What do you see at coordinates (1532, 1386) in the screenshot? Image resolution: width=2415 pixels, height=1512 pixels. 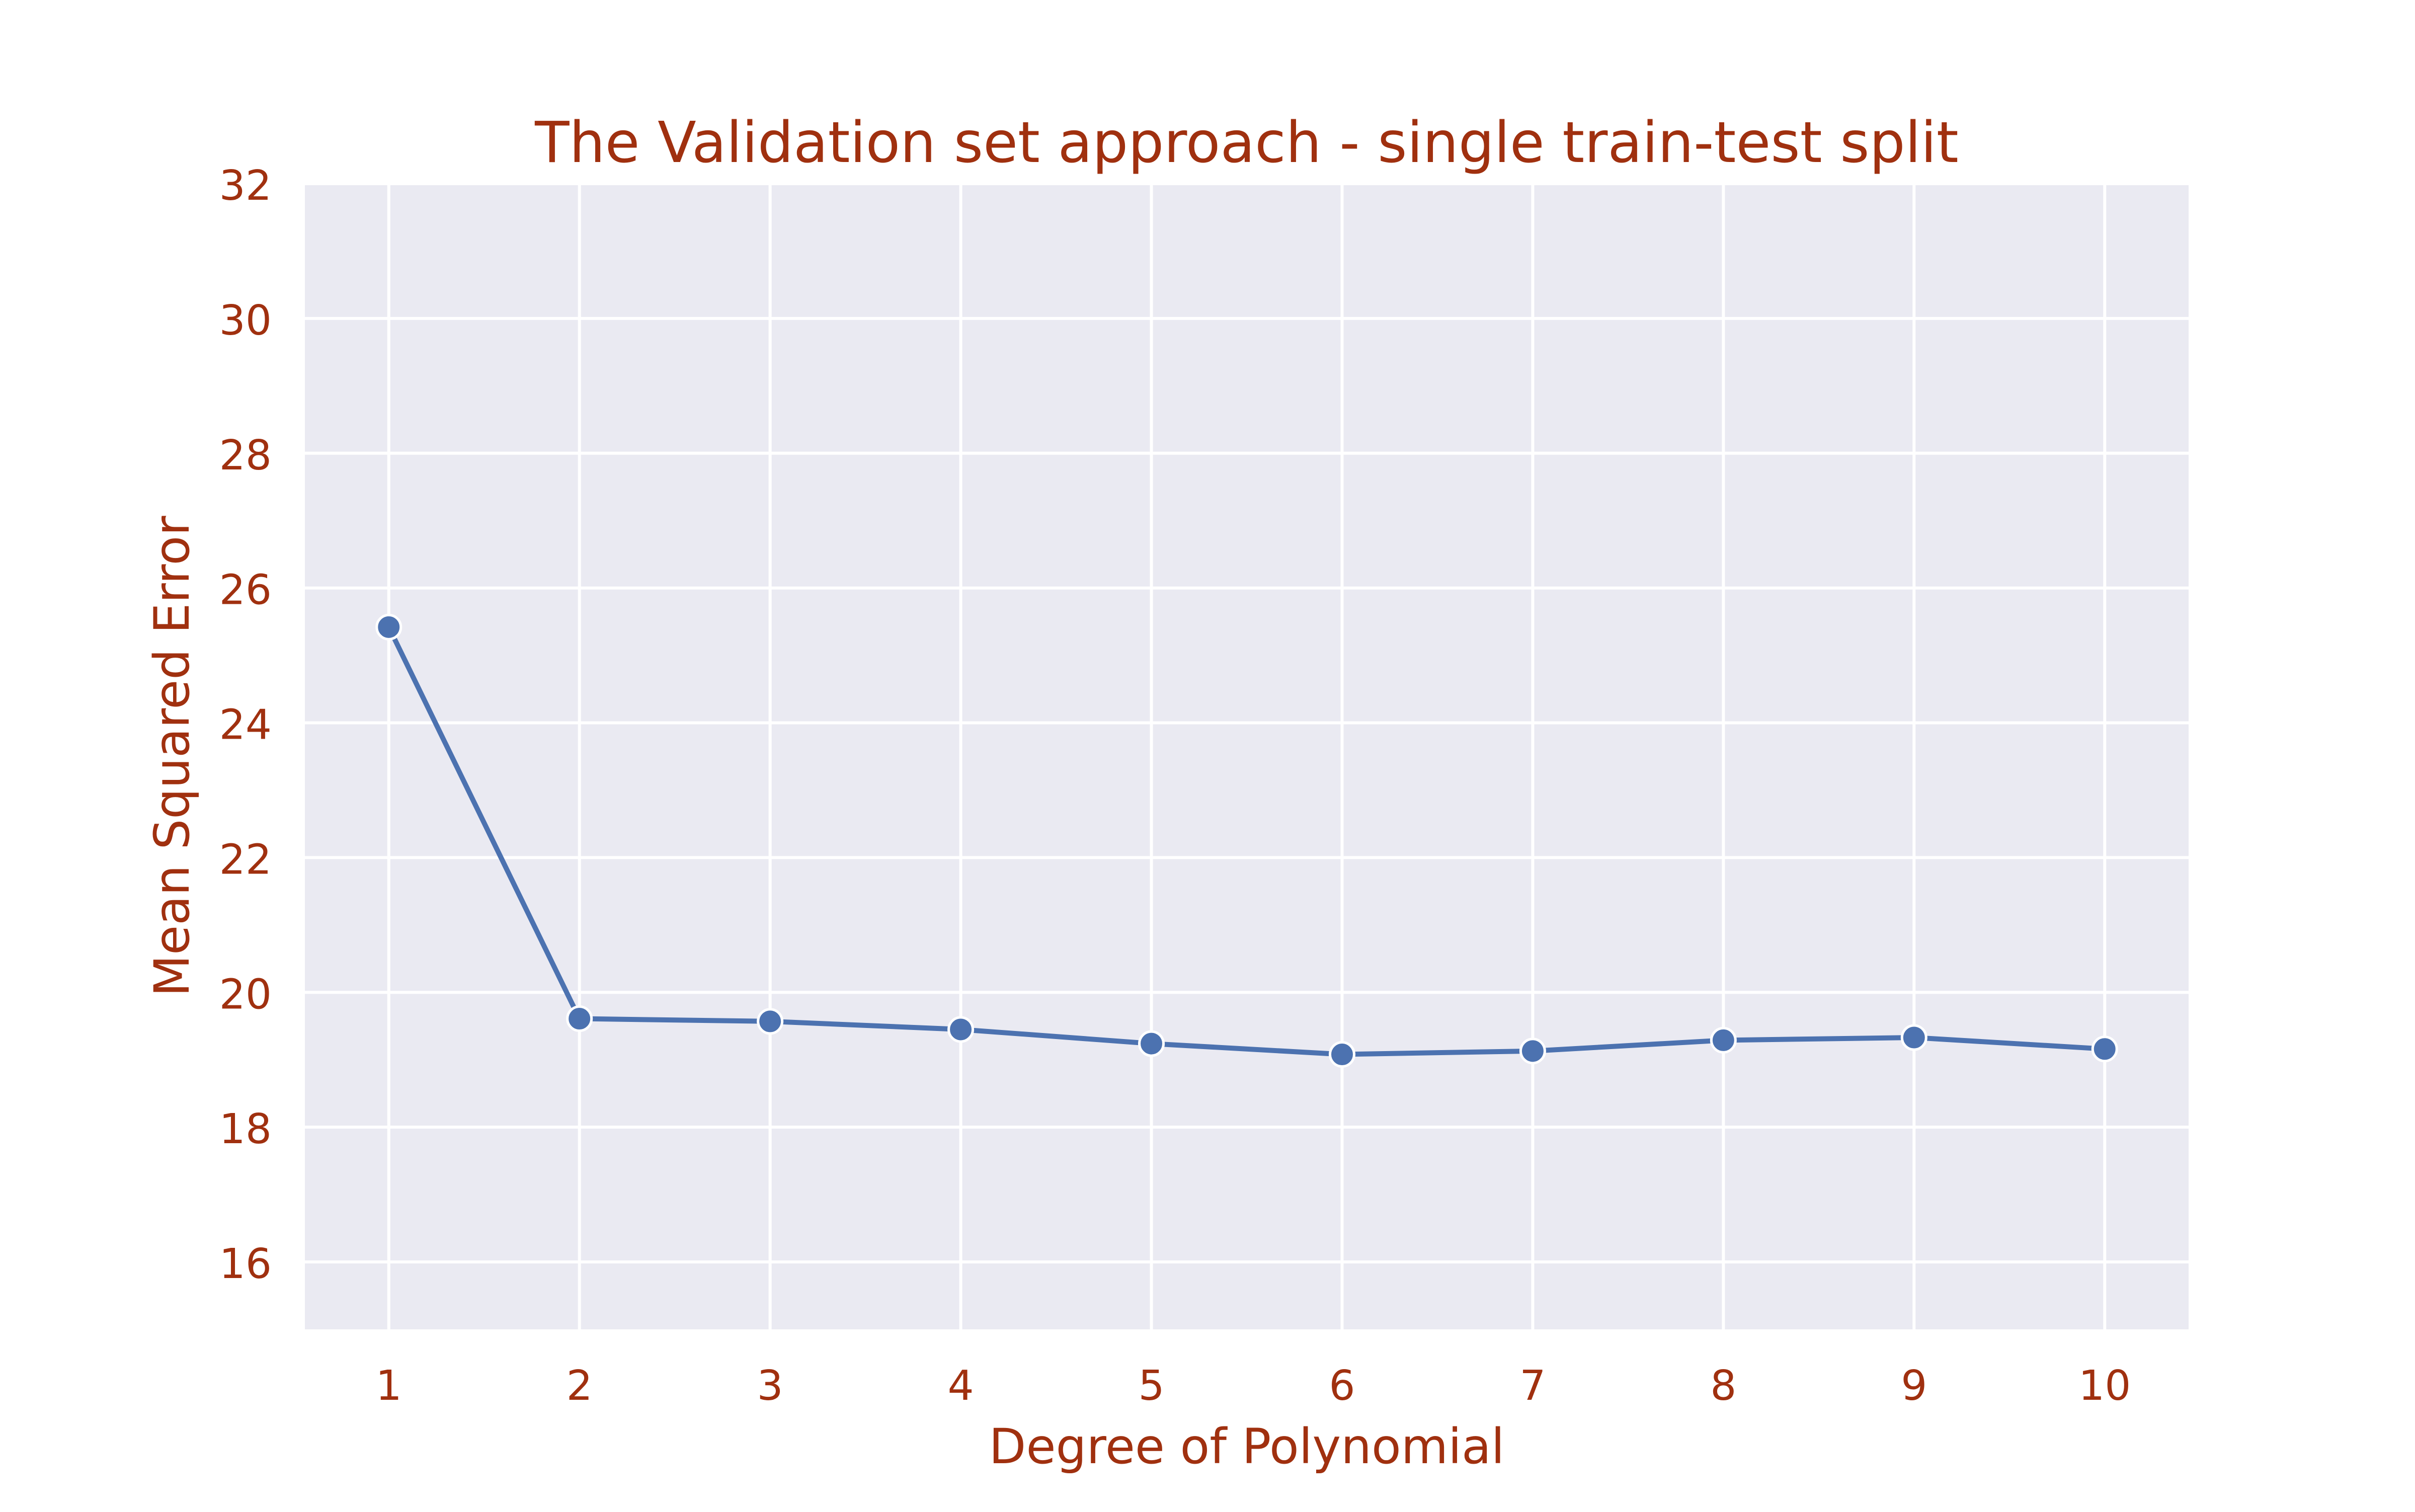 I see `x-tick-label: 7` at bounding box center [1532, 1386].